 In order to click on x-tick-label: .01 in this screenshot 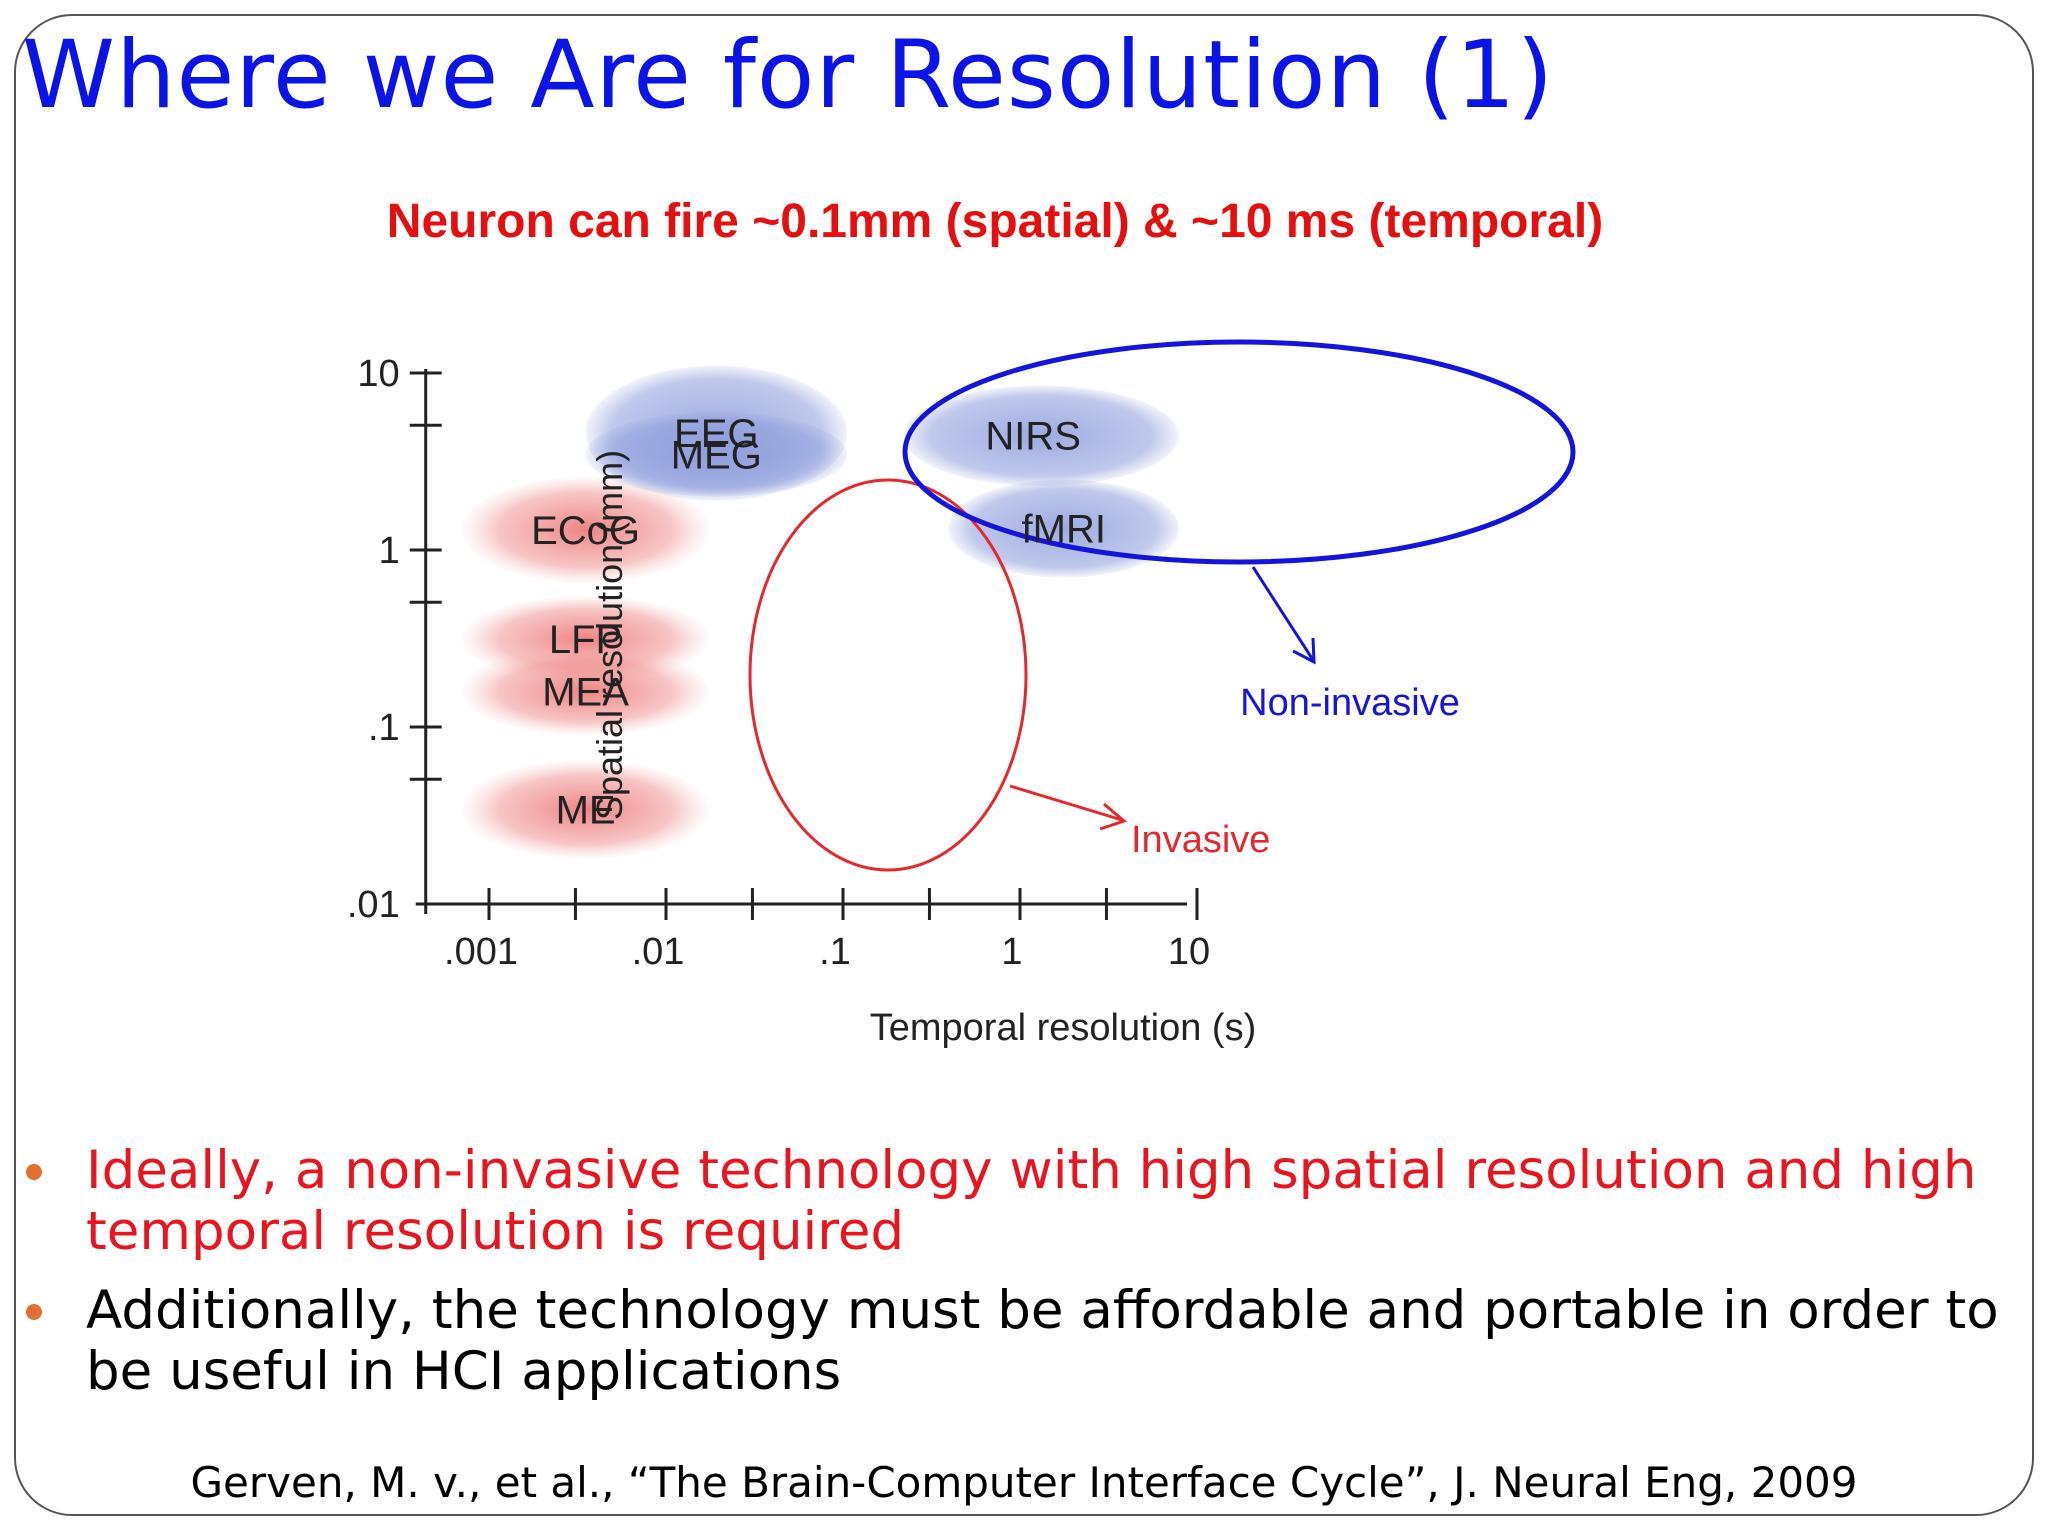, I will do `click(658, 952)`.